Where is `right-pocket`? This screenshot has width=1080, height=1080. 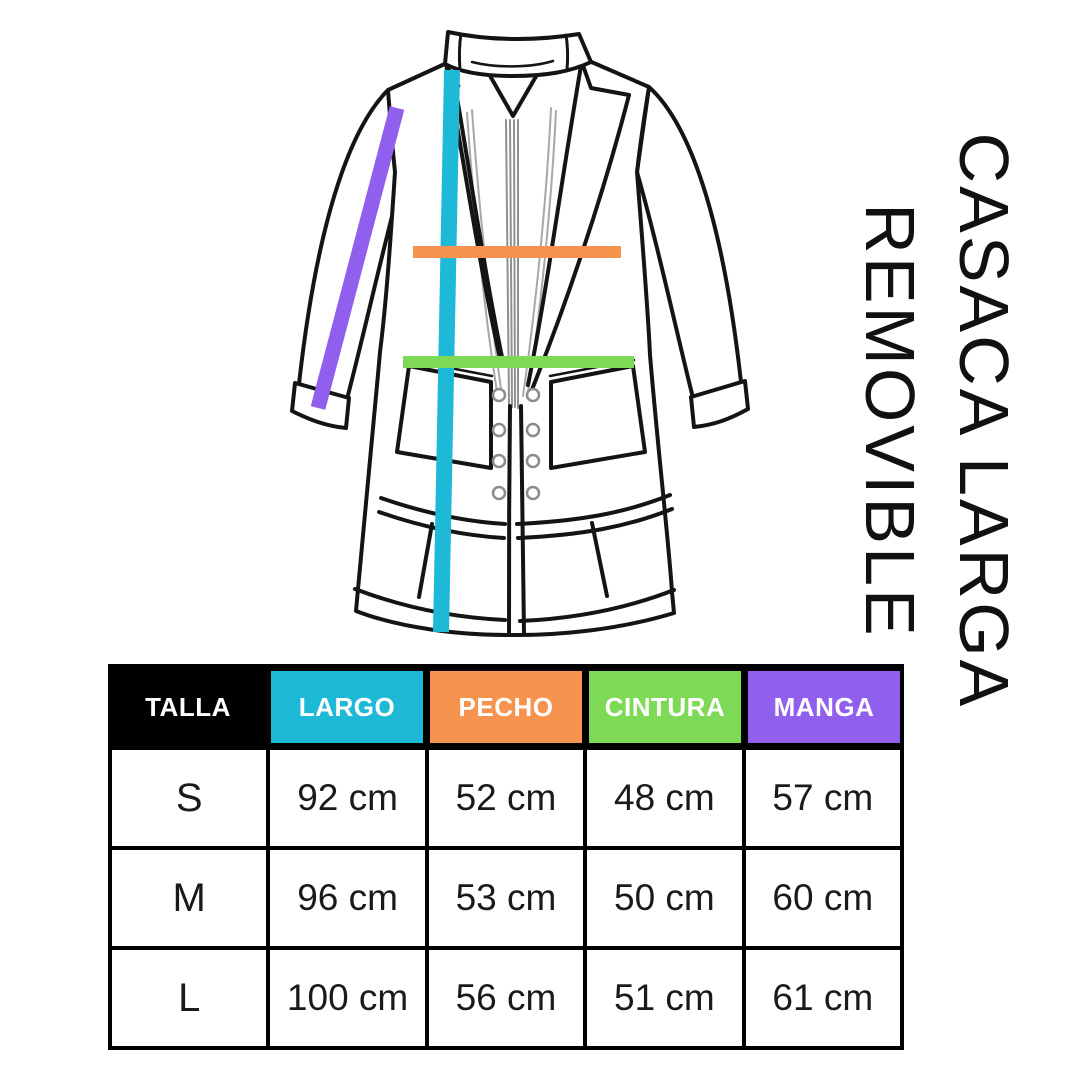 right-pocket is located at coordinates (598, 417).